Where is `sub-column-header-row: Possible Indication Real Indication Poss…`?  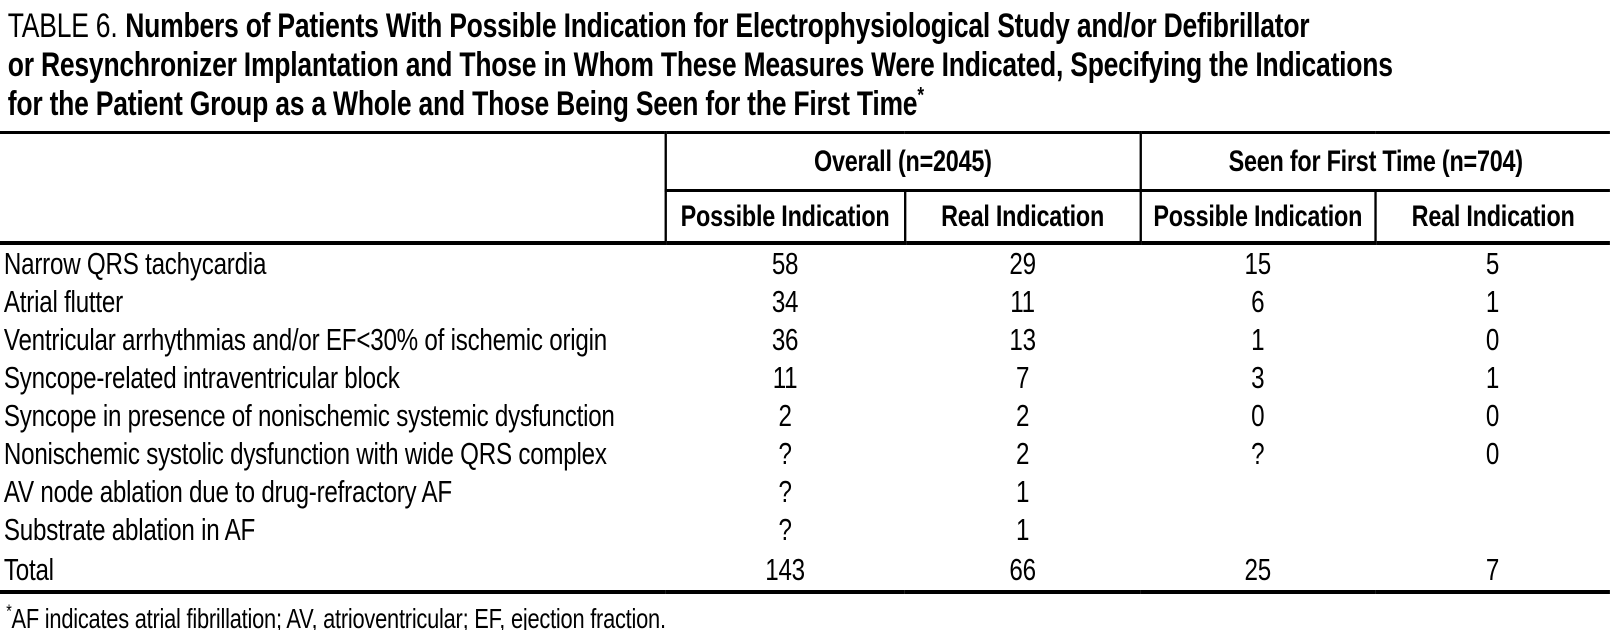
sub-column-header-row: Possible Indication Real Indication Poss… is located at coordinates (805, 217).